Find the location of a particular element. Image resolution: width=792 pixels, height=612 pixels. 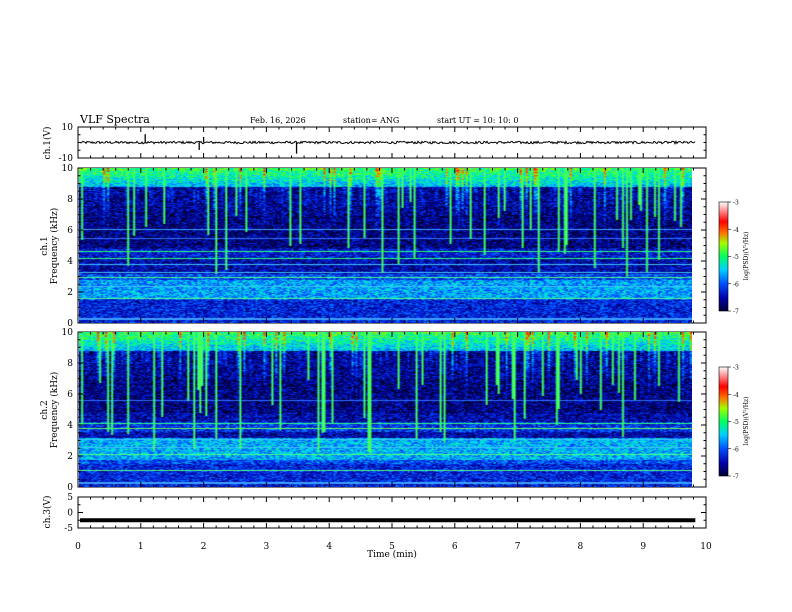

ch1-colorbar-label: log(PSD)(V²/Hz) is located at coordinates (746, 256).